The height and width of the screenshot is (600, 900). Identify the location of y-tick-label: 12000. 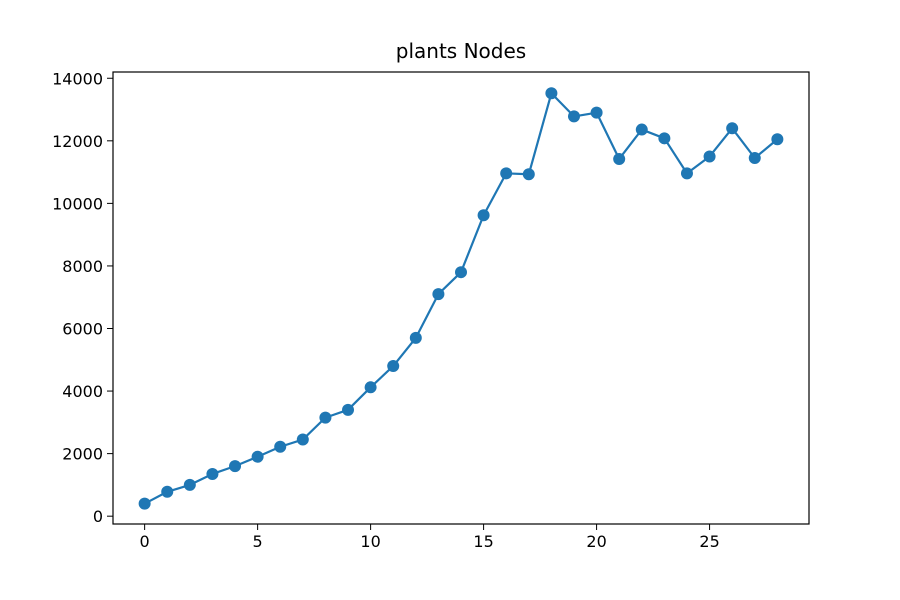
(77, 141).